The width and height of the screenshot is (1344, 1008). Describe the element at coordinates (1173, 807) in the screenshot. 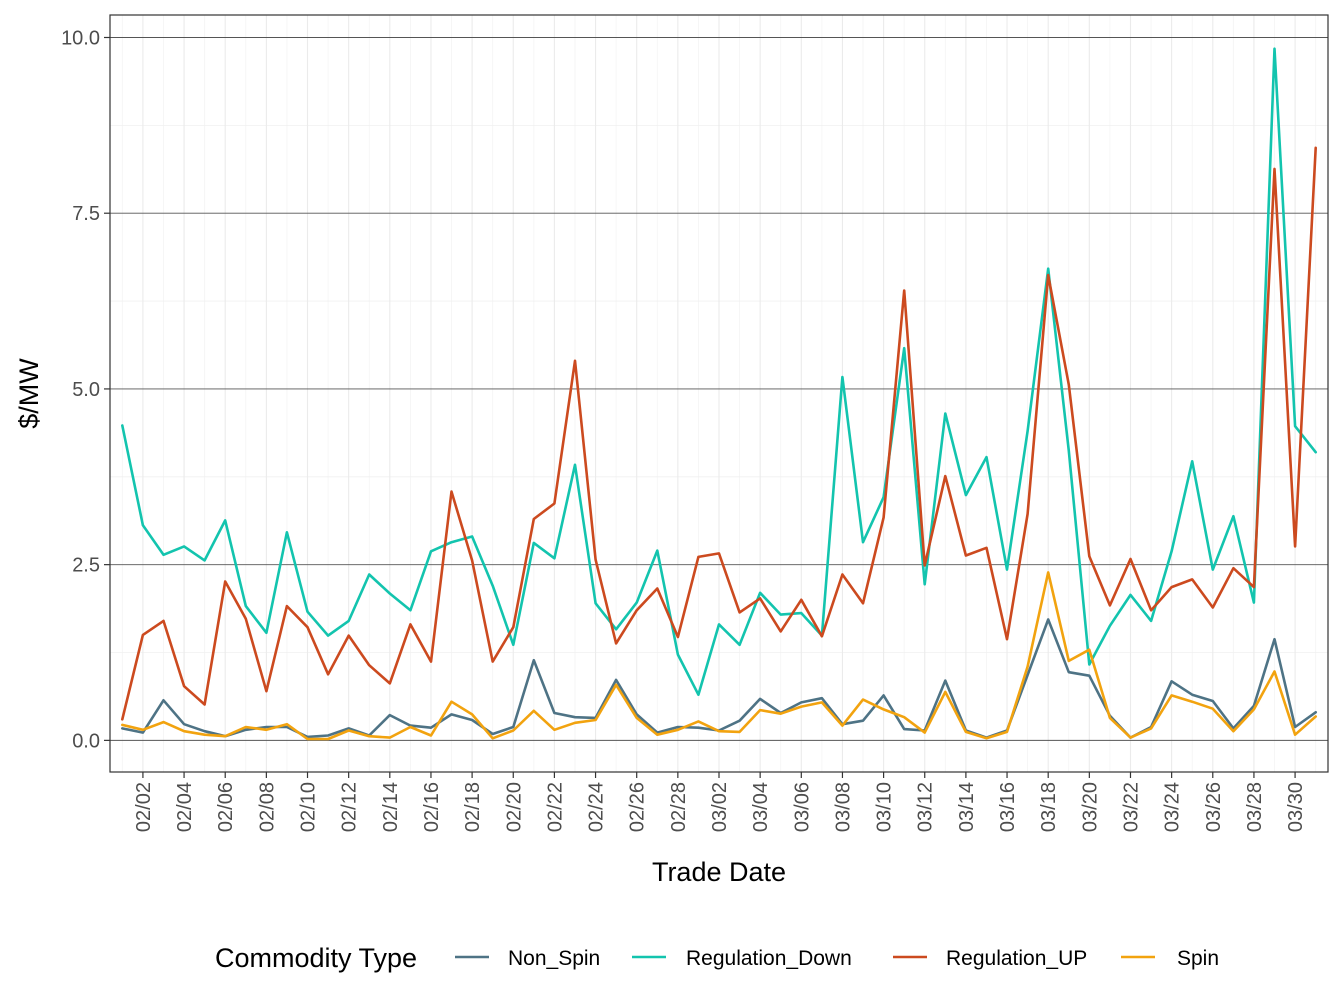

I see `x-tick-label: 03/24` at that location.